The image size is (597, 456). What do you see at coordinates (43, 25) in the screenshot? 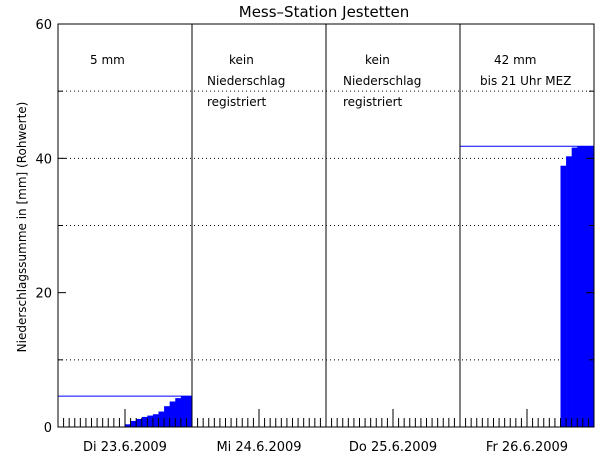
I see `y-tick-label: 60` at bounding box center [43, 25].